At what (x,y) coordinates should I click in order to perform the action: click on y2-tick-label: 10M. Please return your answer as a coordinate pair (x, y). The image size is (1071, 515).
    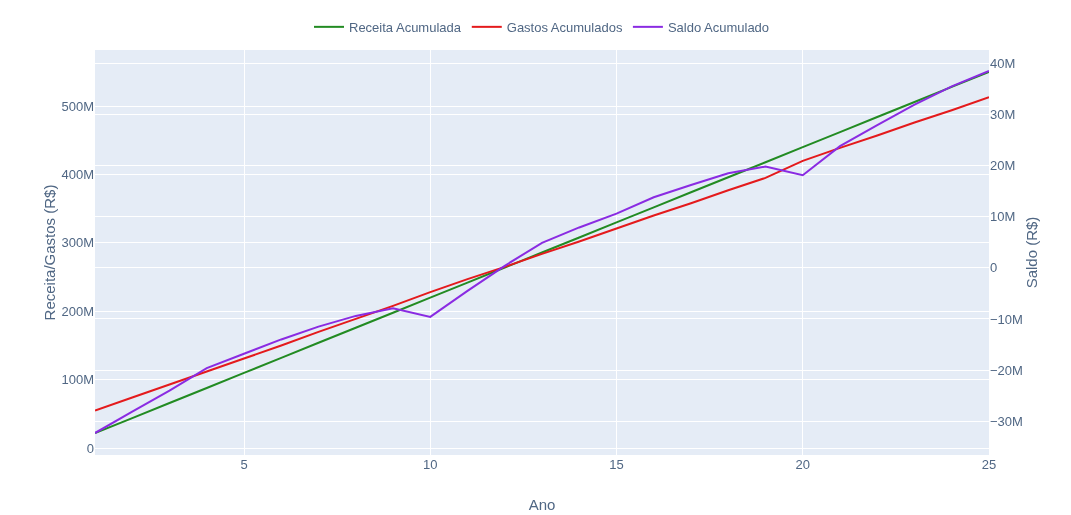
    Looking at the image, I should click on (1003, 217).